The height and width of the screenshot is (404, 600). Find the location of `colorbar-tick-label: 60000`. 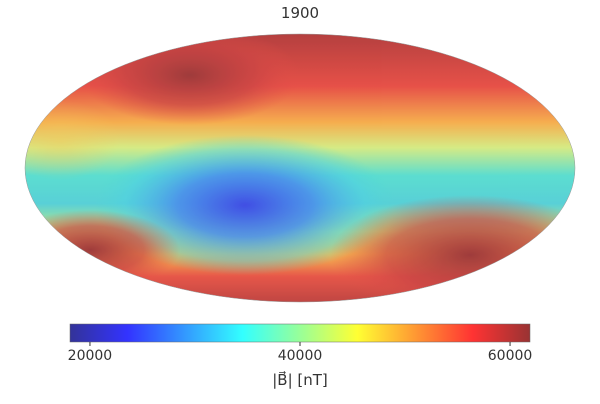

colorbar-tick-label: 60000 is located at coordinates (510, 356).